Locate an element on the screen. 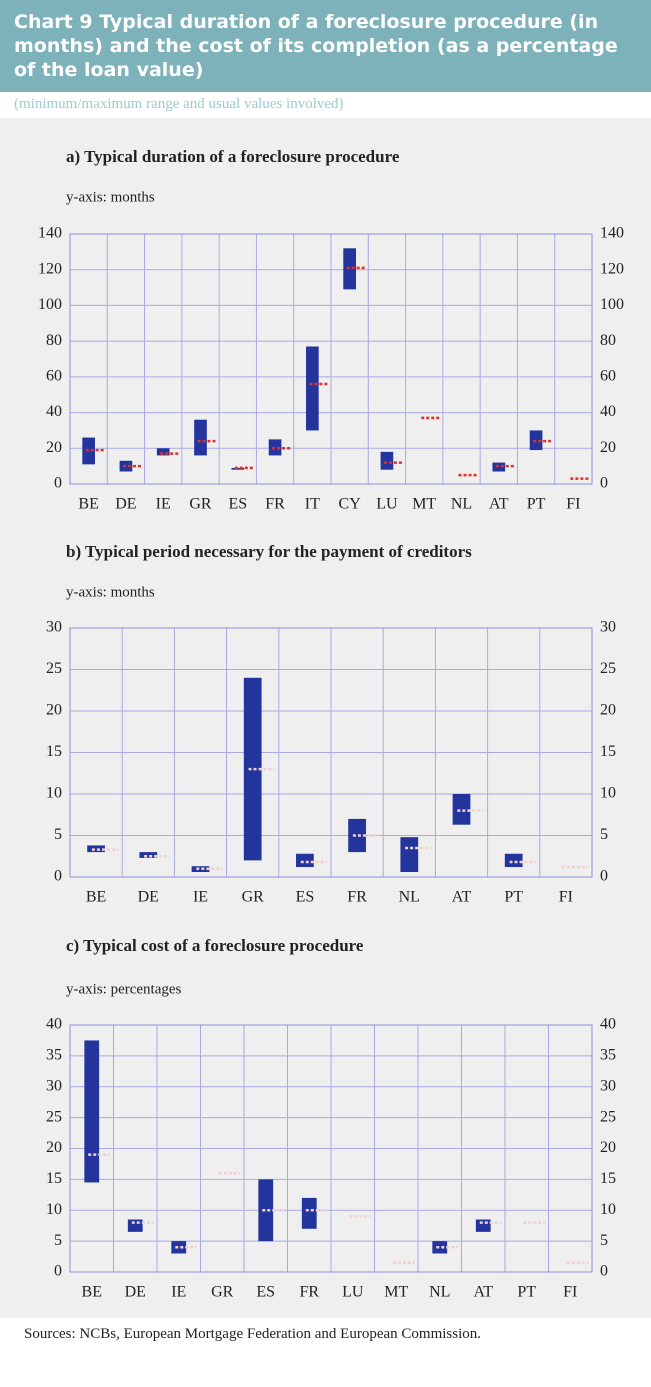 Image resolution: width=651 pixels, height=1387 pixels. y2-tick-label: 80 is located at coordinates (608, 340).